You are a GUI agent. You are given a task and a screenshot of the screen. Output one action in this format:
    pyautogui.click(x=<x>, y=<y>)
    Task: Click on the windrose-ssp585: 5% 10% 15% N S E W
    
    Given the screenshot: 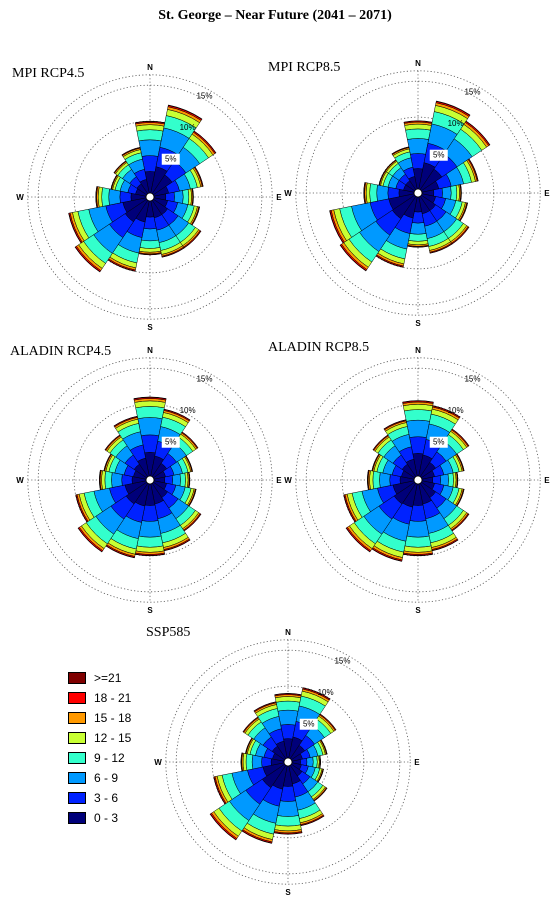 What is the action you would take?
    pyautogui.click(x=287, y=762)
    